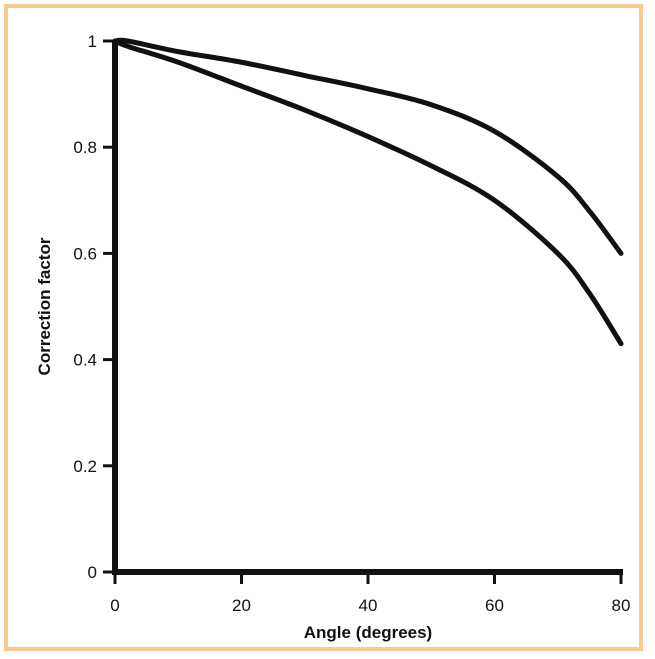 This screenshot has height=659, width=655. What do you see at coordinates (92, 572) in the screenshot?
I see `y-tick-label: 0` at bounding box center [92, 572].